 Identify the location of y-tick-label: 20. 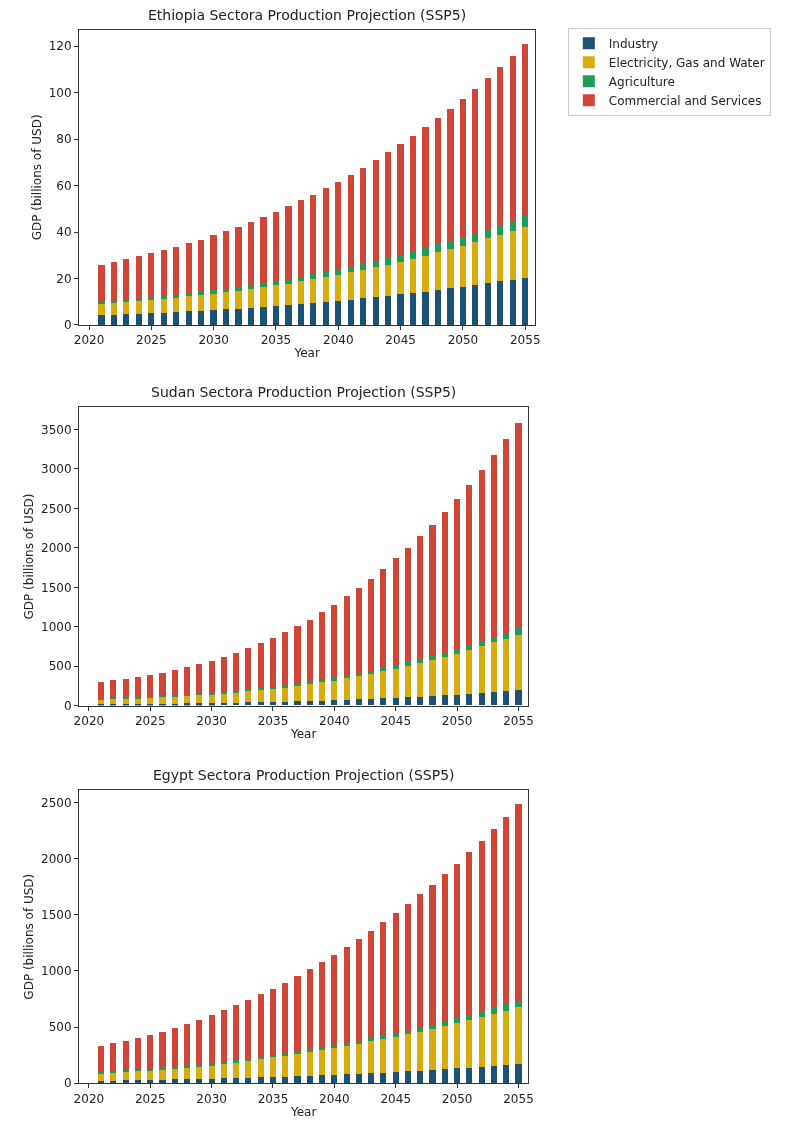
(64, 278).